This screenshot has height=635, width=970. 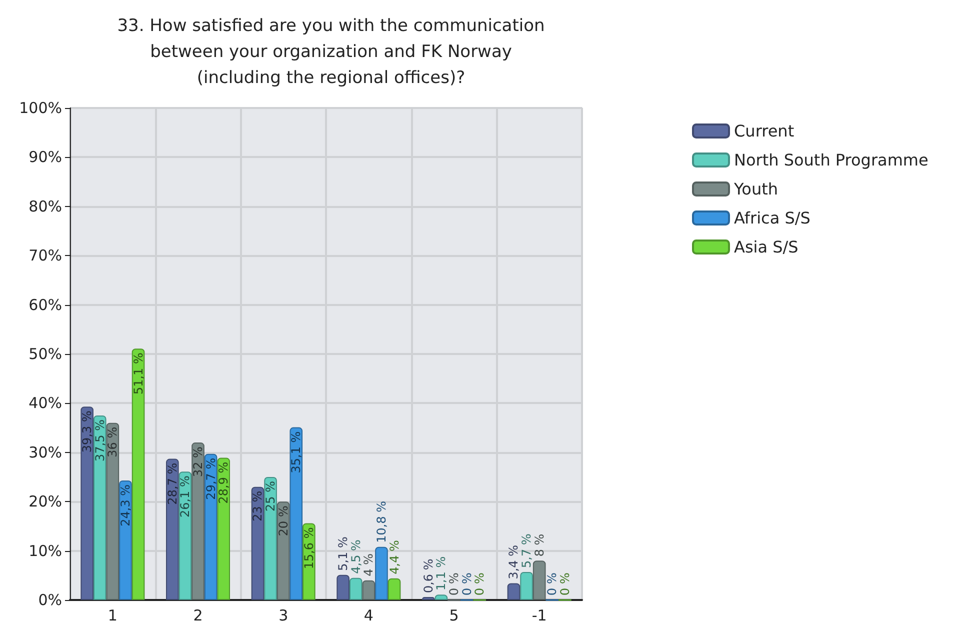 I want to click on x-tick-label: 2, so click(x=198, y=615).